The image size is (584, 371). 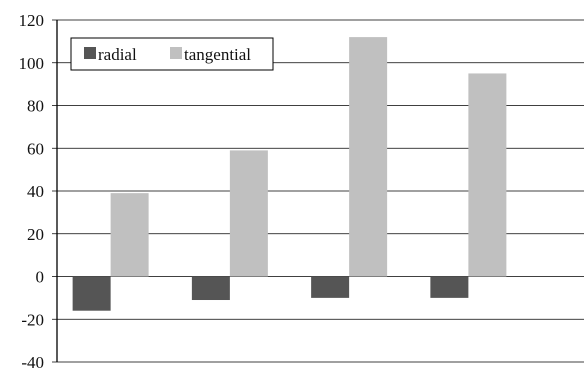 What do you see at coordinates (35, 106) in the screenshot?
I see `y-tick-label: 80` at bounding box center [35, 106].